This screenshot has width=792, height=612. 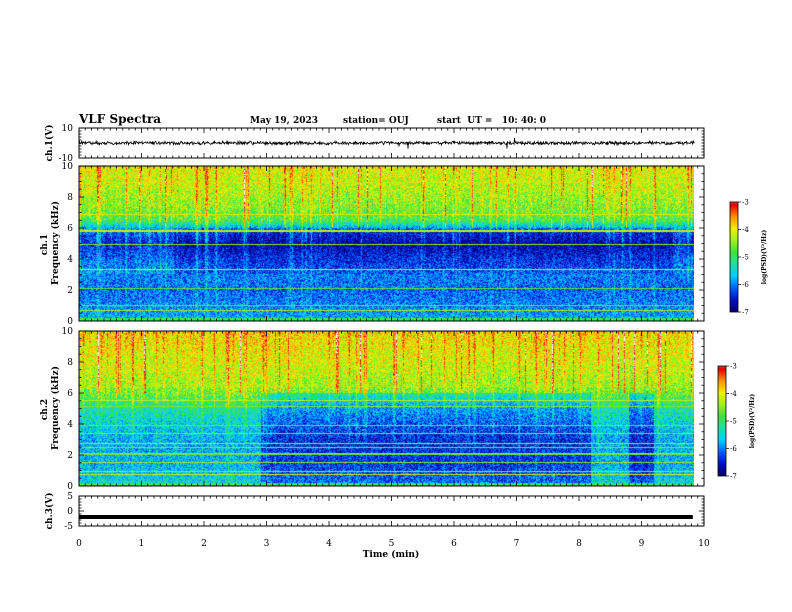 What do you see at coordinates (284, 121) in the screenshot?
I see `header-date: May 19, 2023` at bounding box center [284, 121].